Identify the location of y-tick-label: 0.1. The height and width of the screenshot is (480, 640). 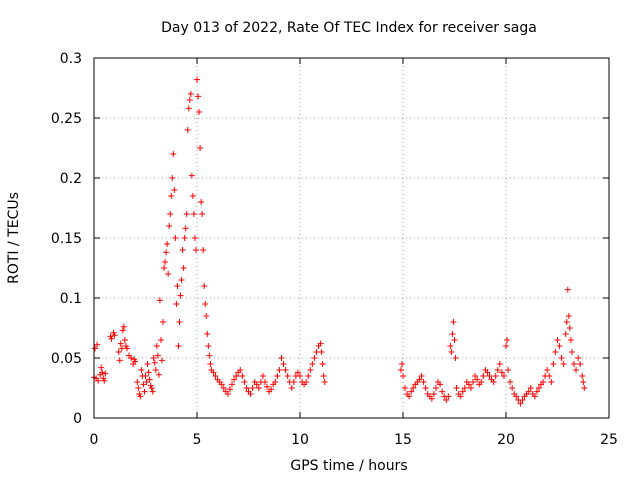
(71, 299).